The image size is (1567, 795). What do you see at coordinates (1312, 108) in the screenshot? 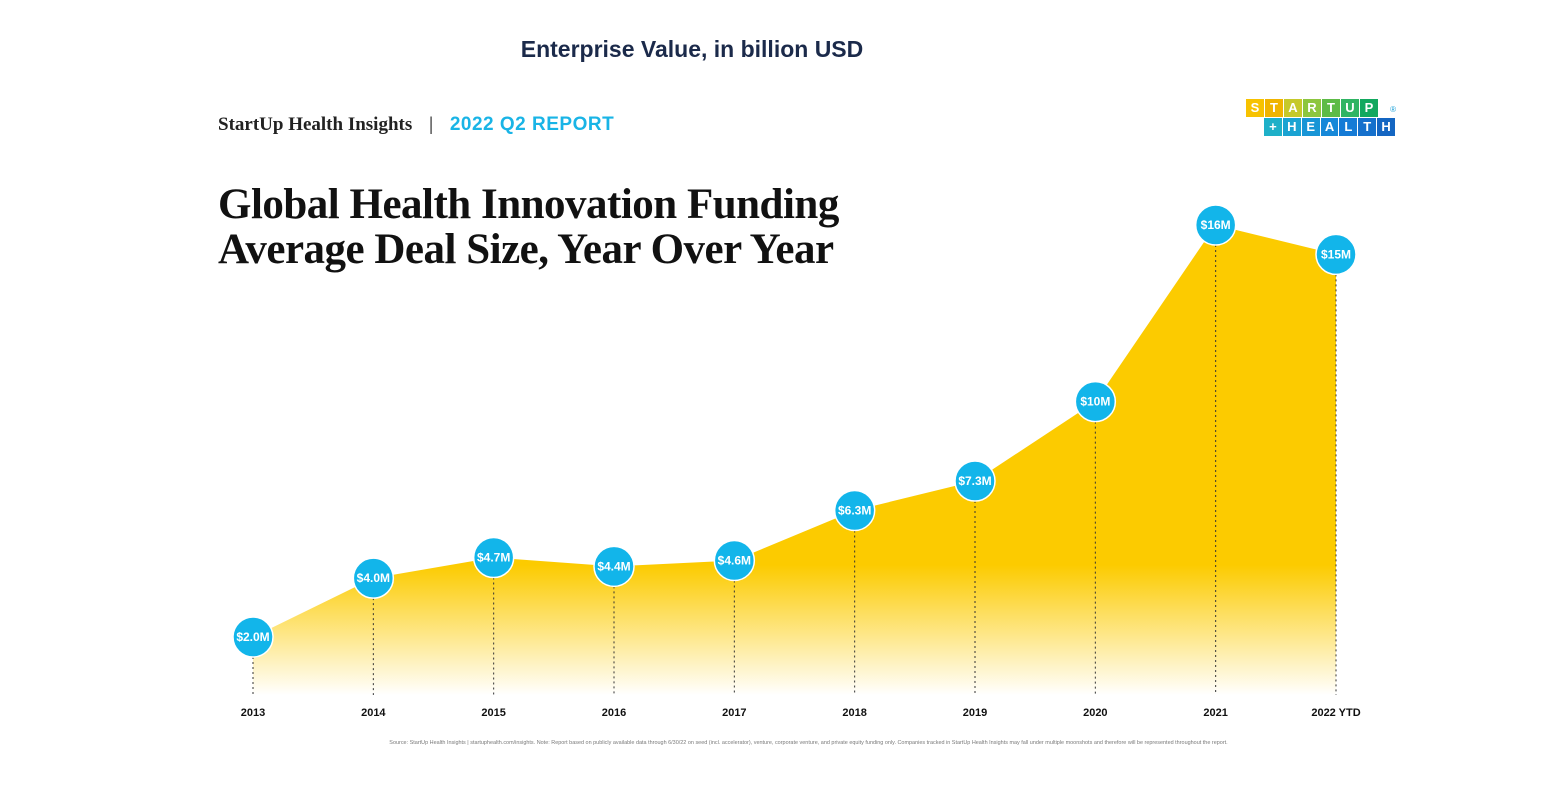
I see `logo-startup-tile: R` at bounding box center [1312, 108].